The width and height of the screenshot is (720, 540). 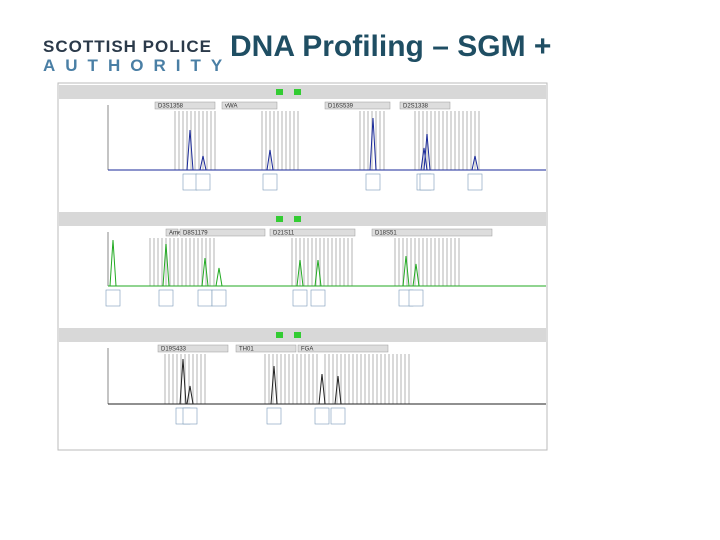 What do you see at coordinates (307, 350) in the screenshot?
I see `locus-label: FGA` at bounding box center [307, 350].